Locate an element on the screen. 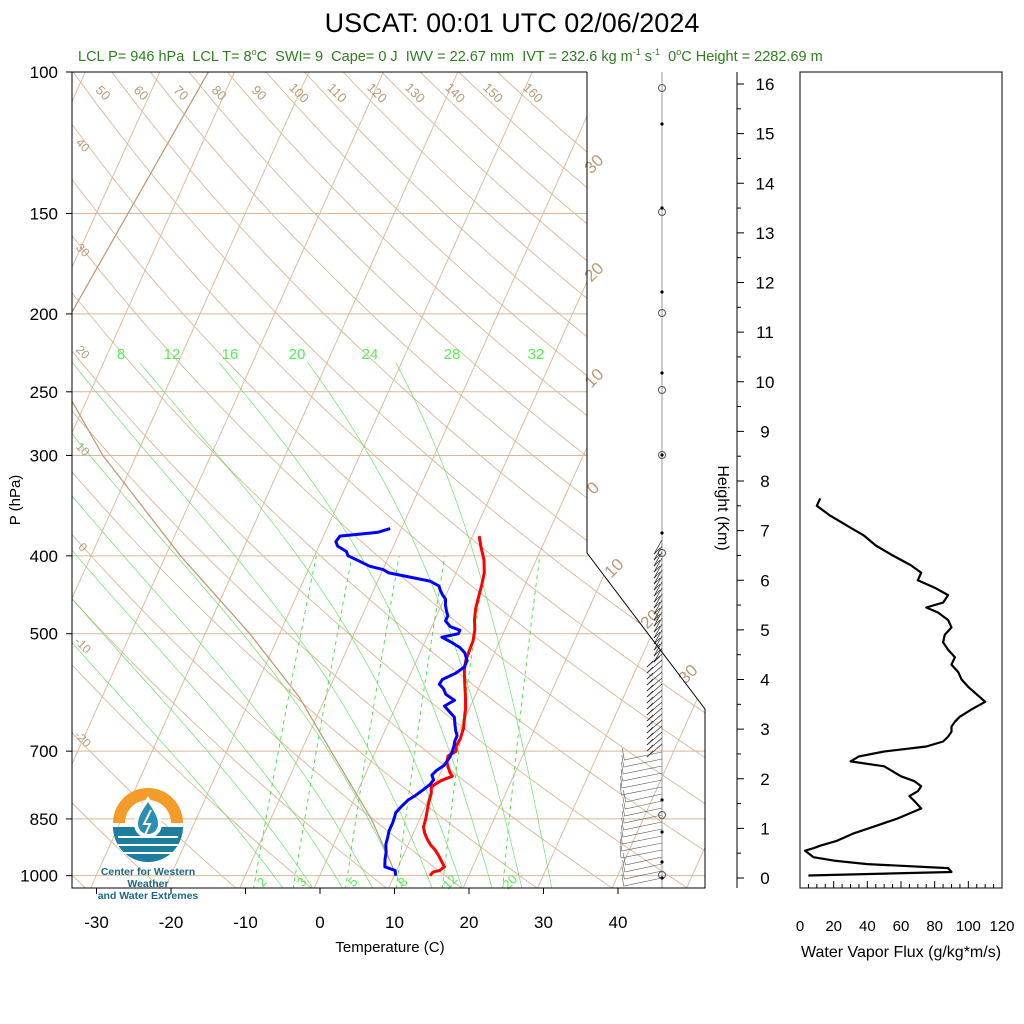 The height and width of the screenshot is (1024, 1024). lcl-pressure: LCL P= 946 hPa is located at coordinates (131, 56).